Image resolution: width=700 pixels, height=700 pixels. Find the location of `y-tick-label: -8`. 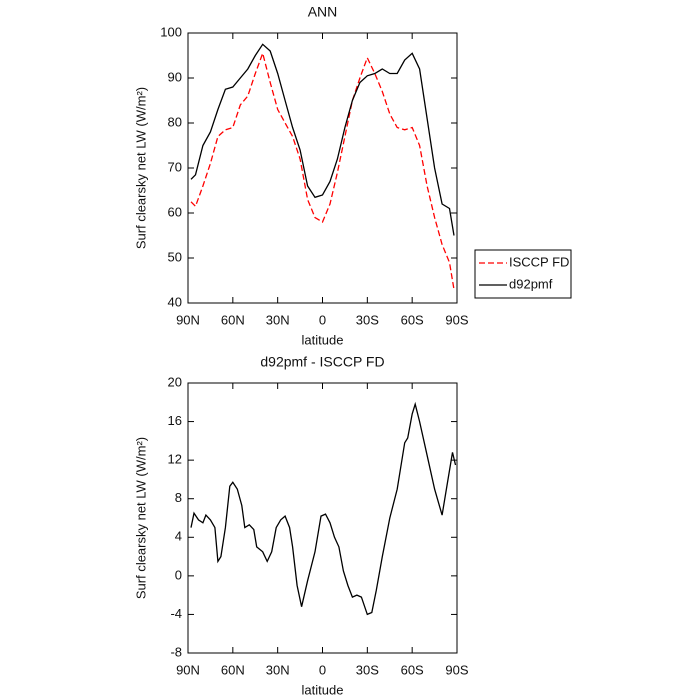

y-tick-label: -8 is located at coordinates (176, 651).